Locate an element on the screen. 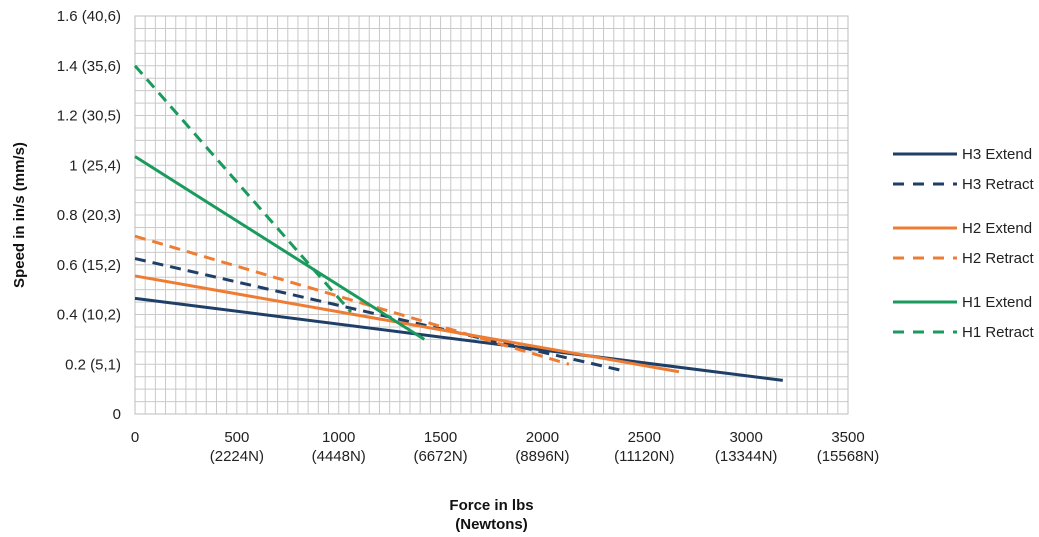 The image size is (1039, 537). x-axis-title: Force in lbs is located at coordinates (491, 505).